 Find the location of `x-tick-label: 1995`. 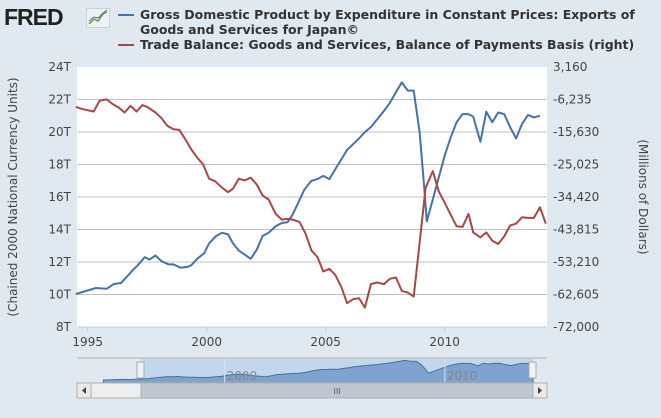

x-tick-label: 1995 is located at coordinates (87, 342).